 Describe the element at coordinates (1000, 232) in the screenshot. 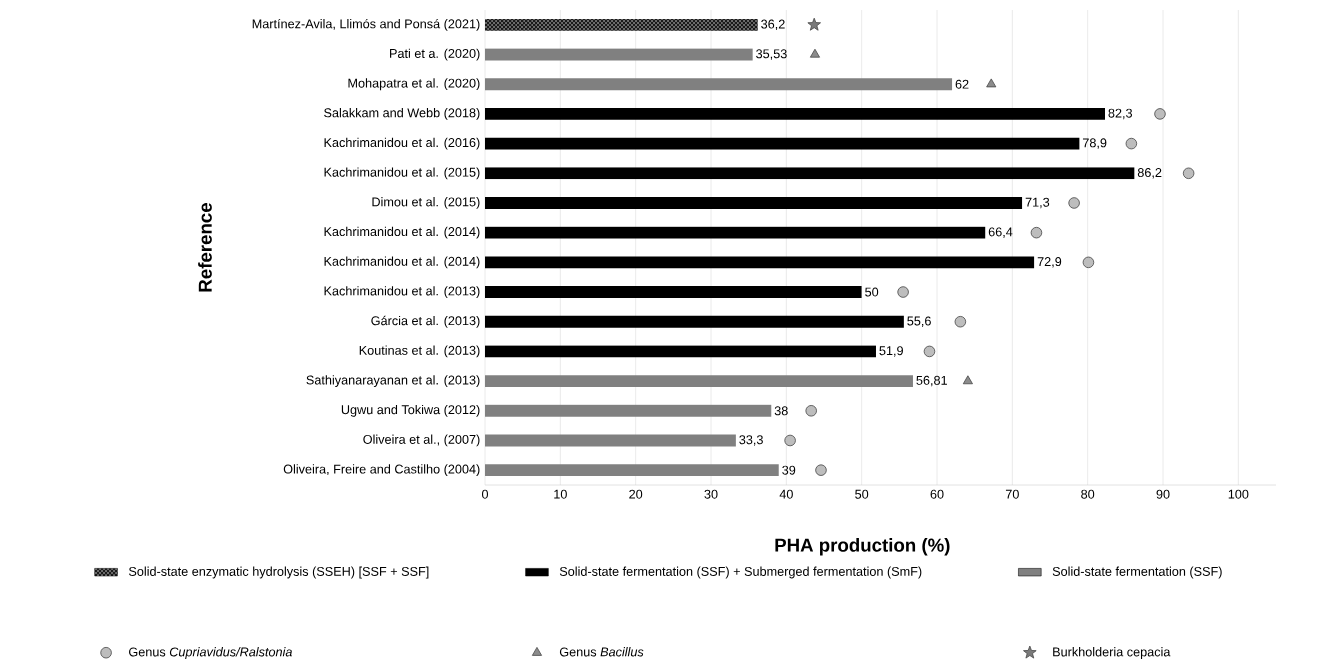

I see `data-label: 66,4` at that location.